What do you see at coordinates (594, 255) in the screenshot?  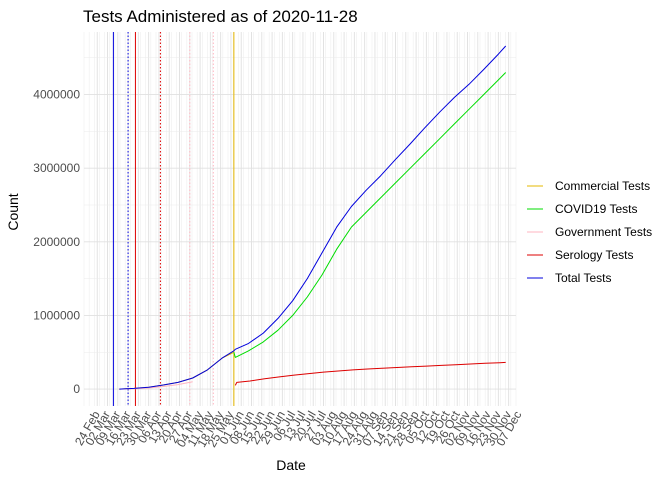 I see `legend-label: Serology Tests` at bounding box center [594, 255].